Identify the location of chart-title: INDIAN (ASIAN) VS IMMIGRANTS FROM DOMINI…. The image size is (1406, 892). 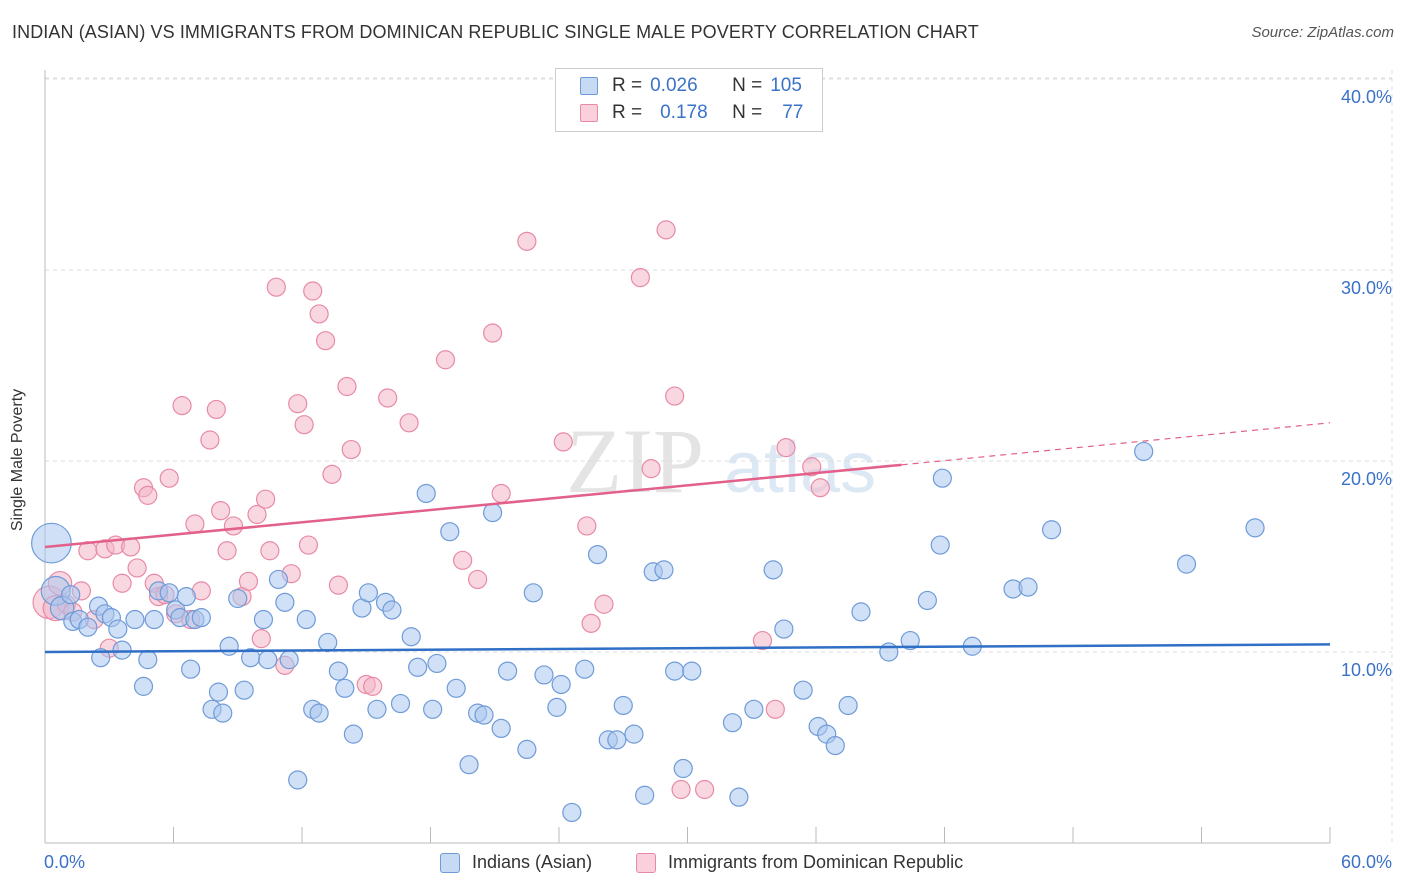
(495, 32).